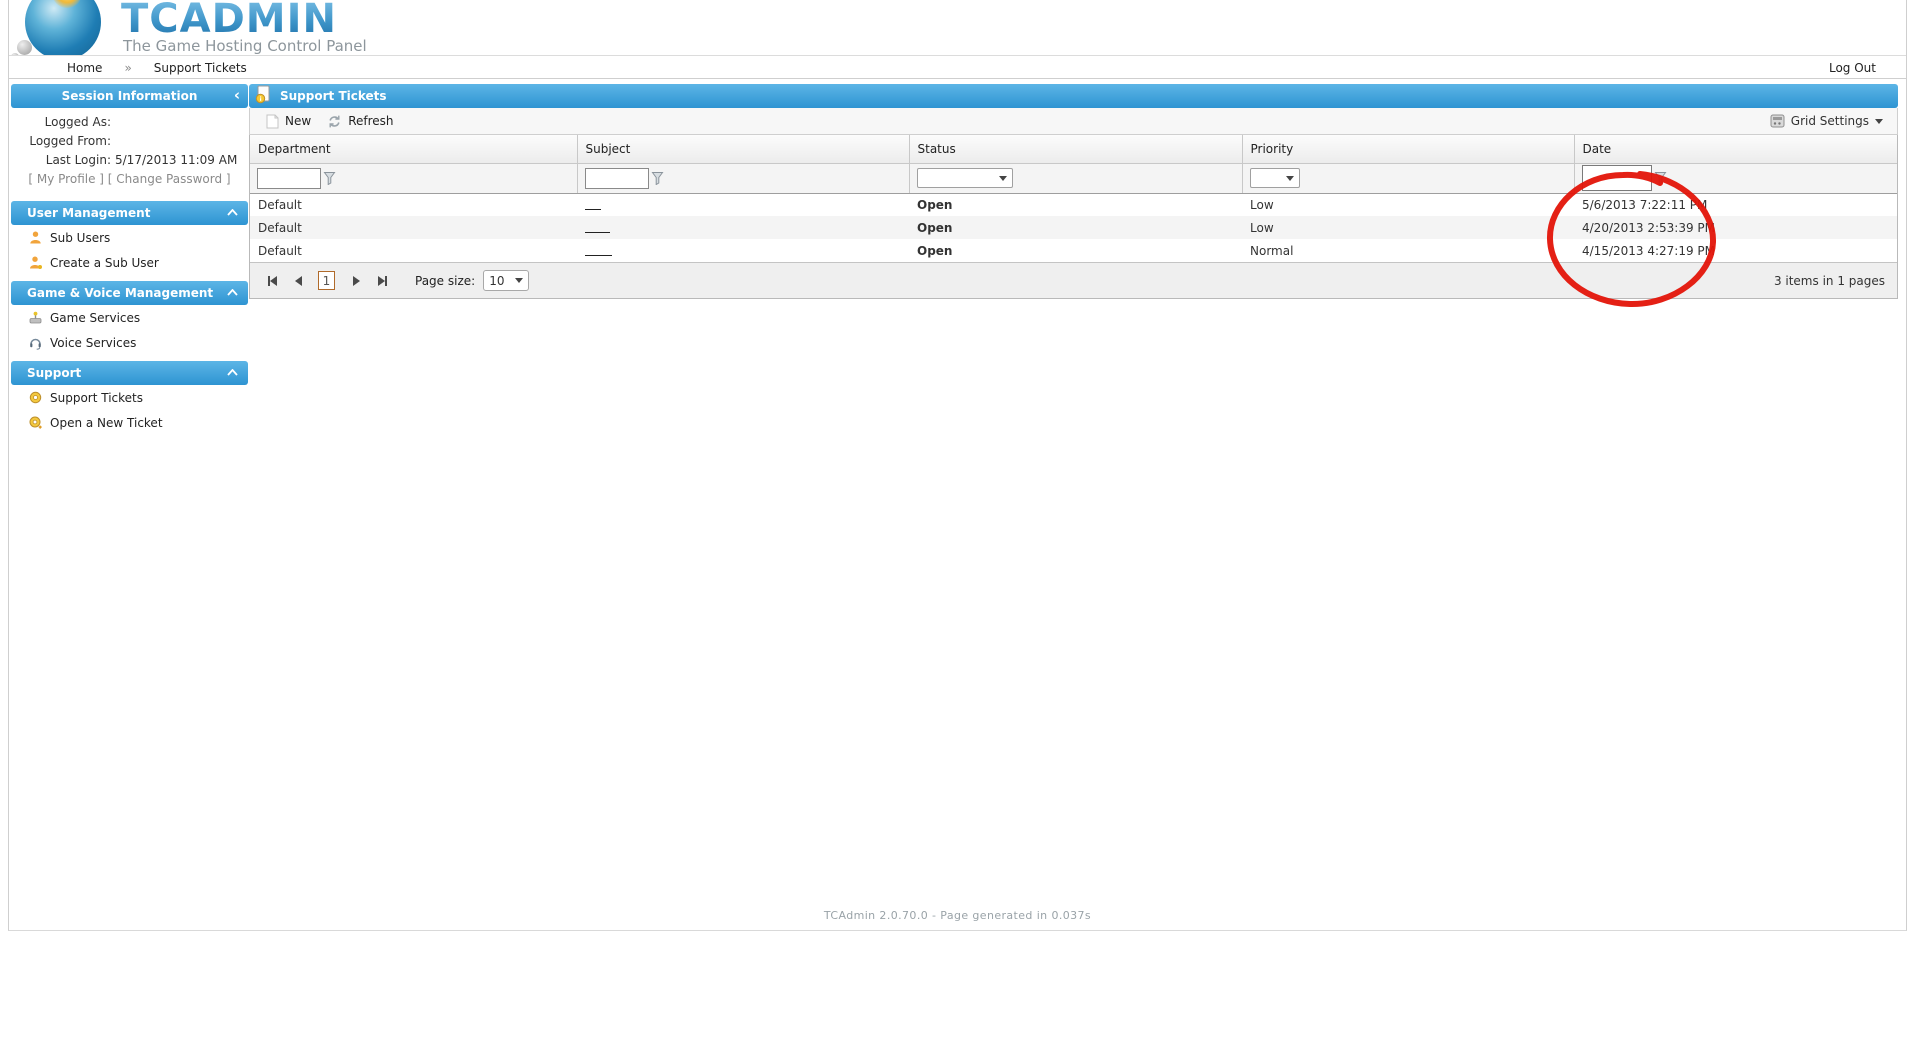 The image size is (1920, 1040). Describe the element at coordinates (964, 178) in the screenshot. I see `status-filter-select` at that location.